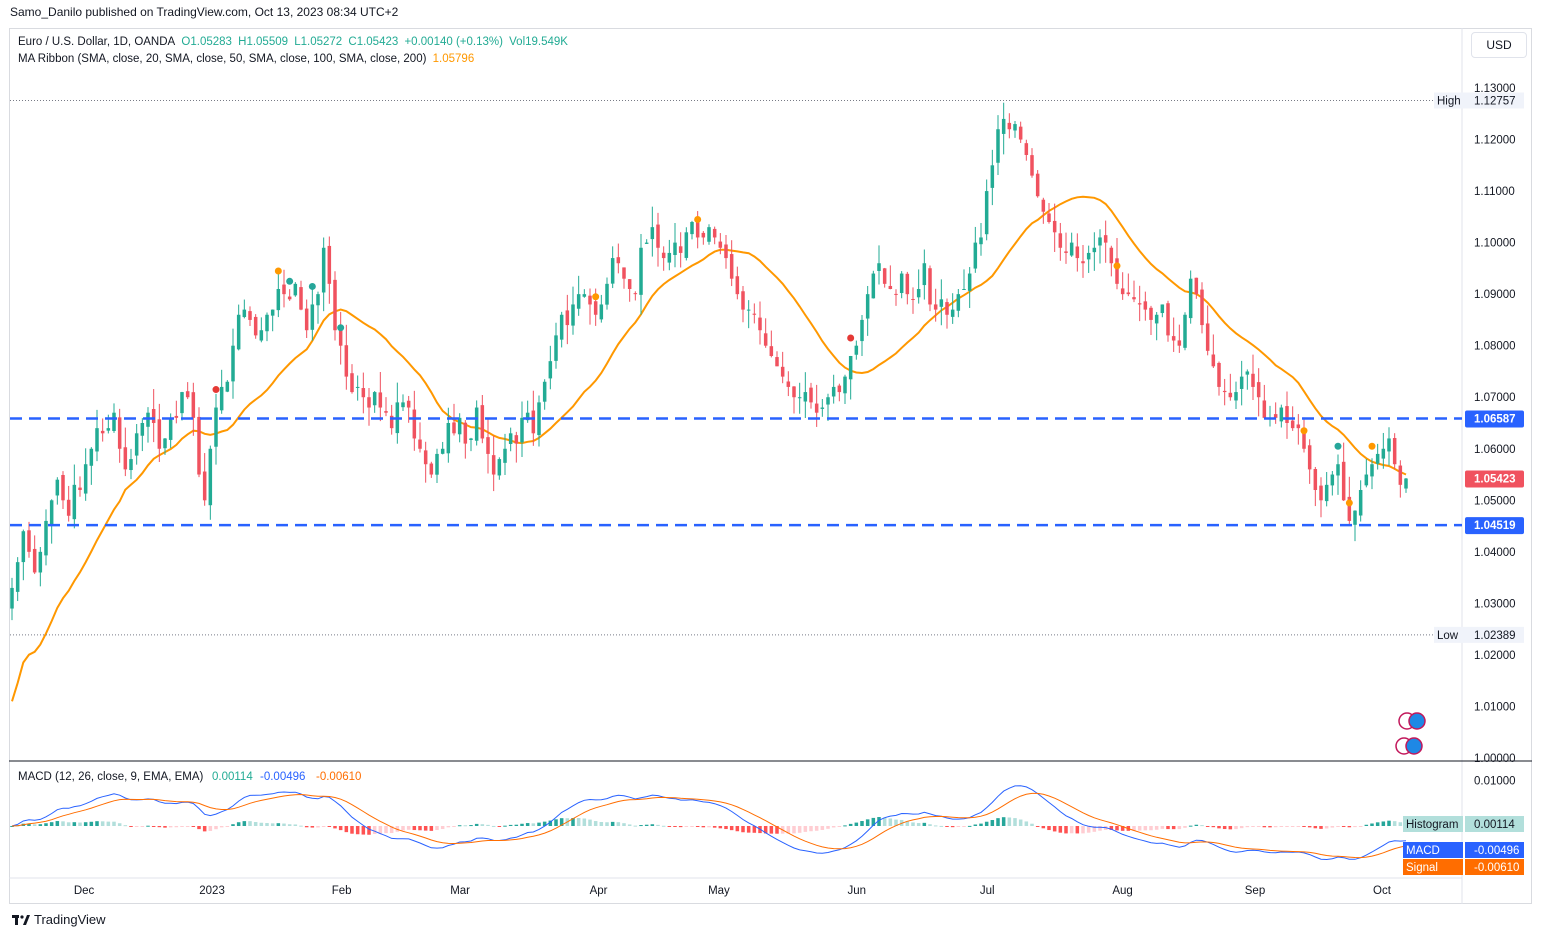  What do you see at coordinates (206, 42) in the screenshot?
I see `open-value: O1.05283` at bounding box center [206, 42].